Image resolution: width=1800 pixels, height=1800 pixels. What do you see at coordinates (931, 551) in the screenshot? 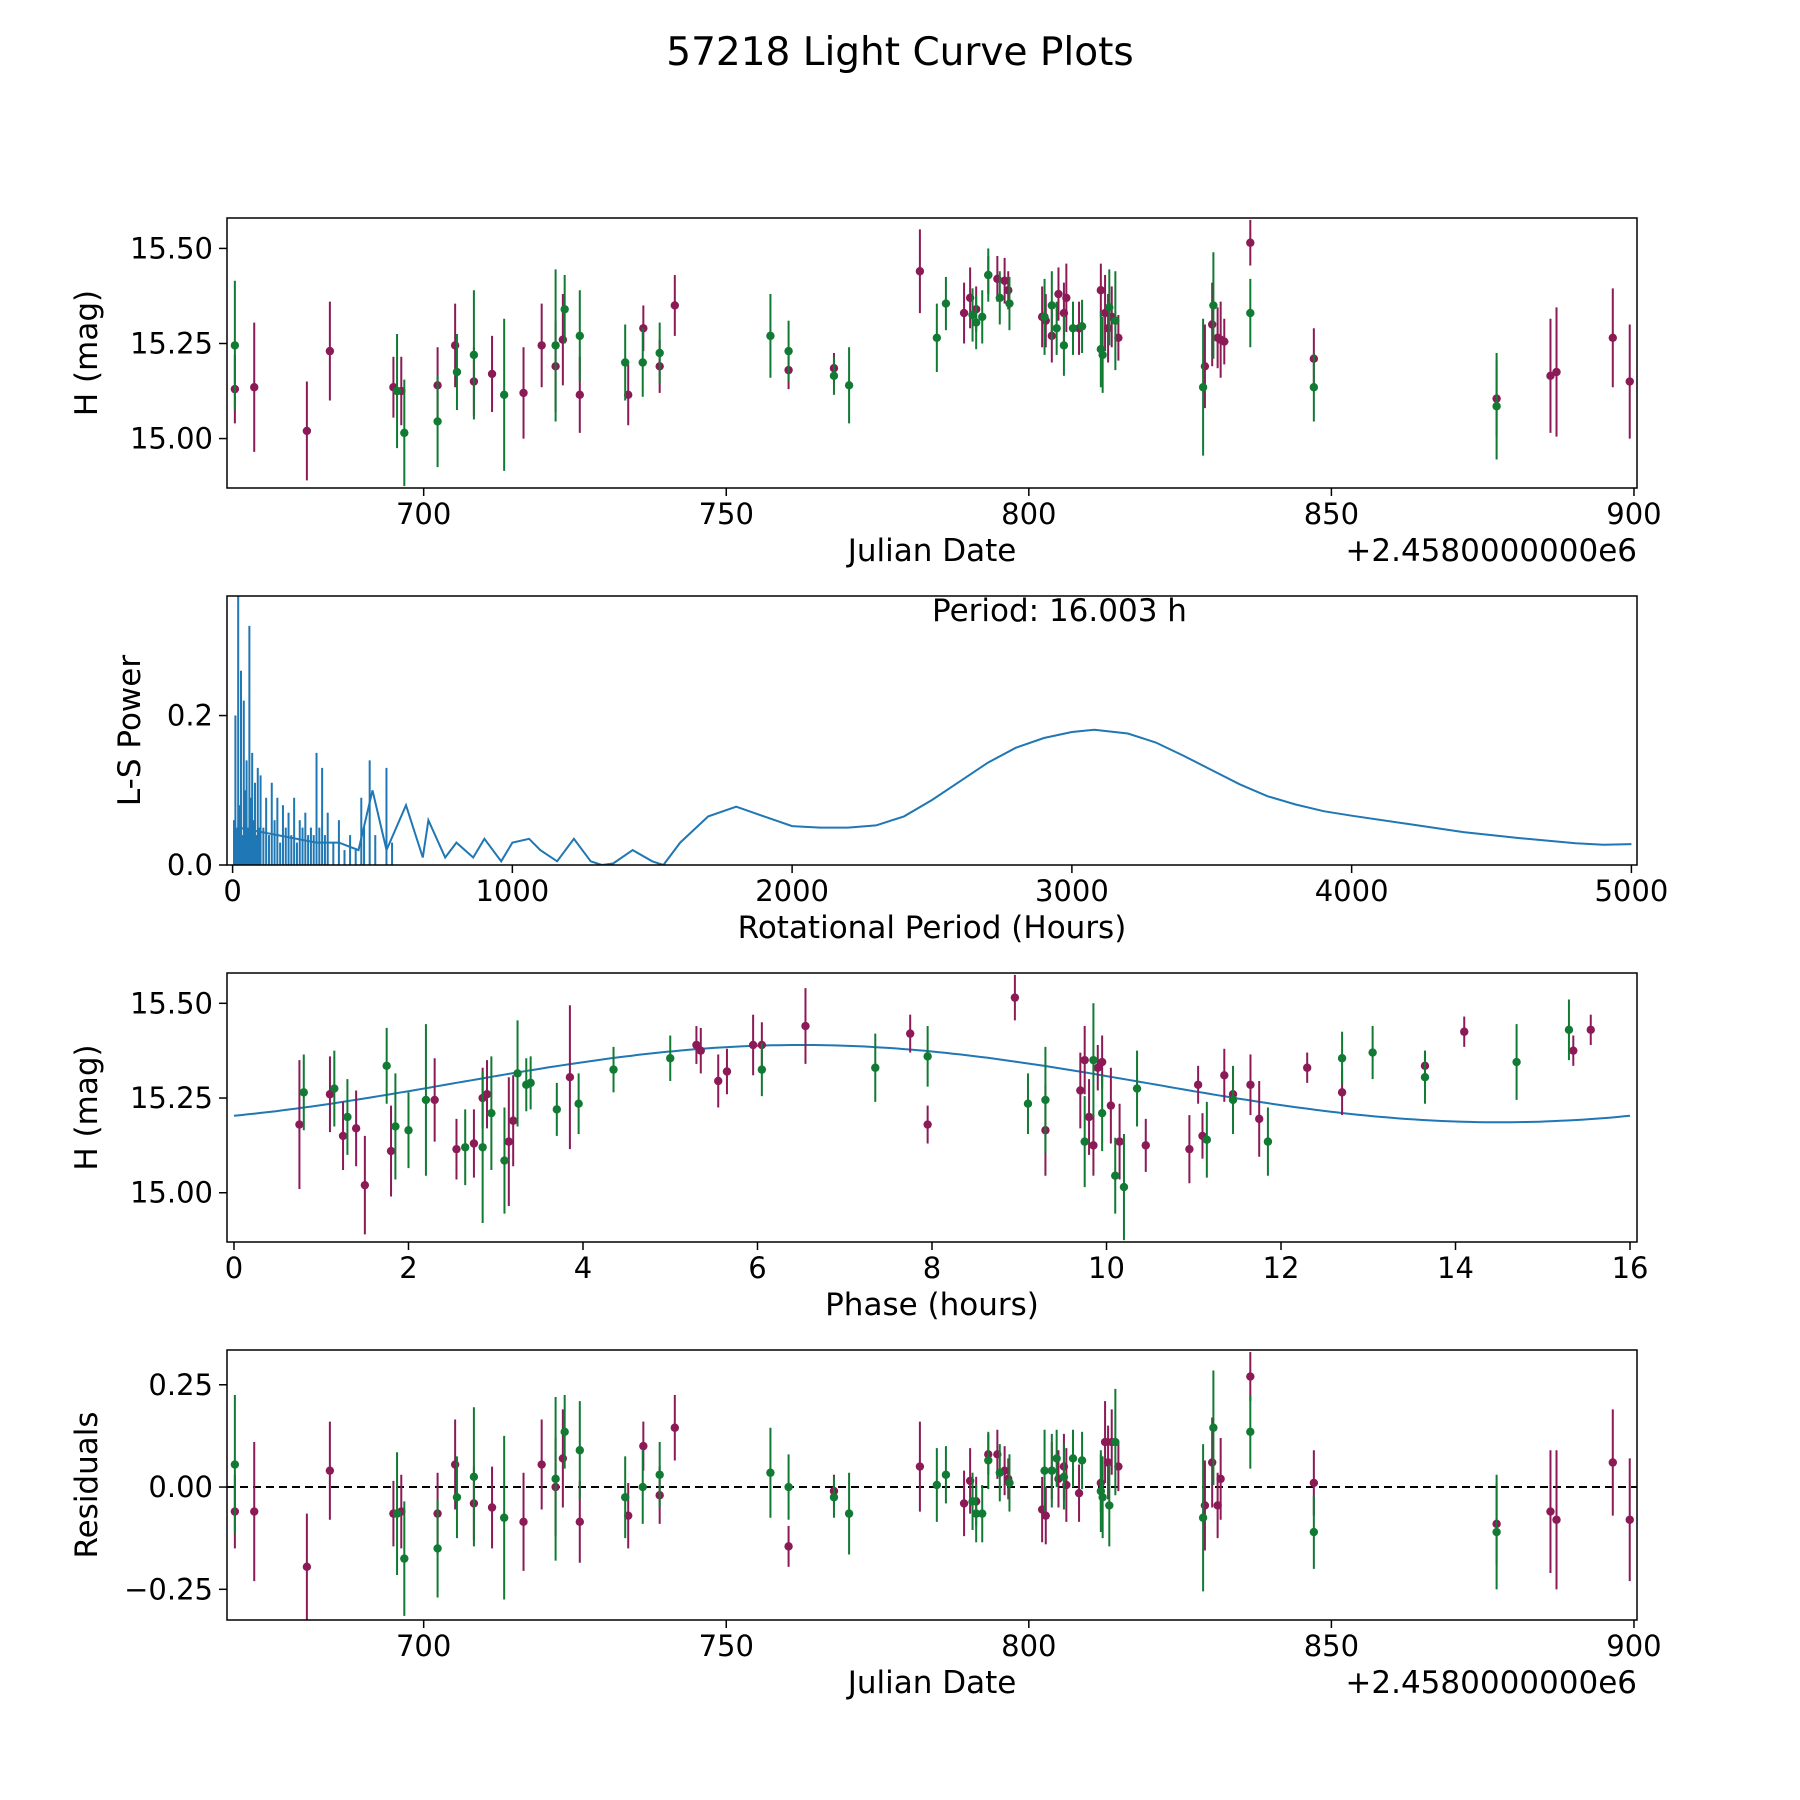
I see `x-axis-label: Julian Date` at bounding box center [931, 551].